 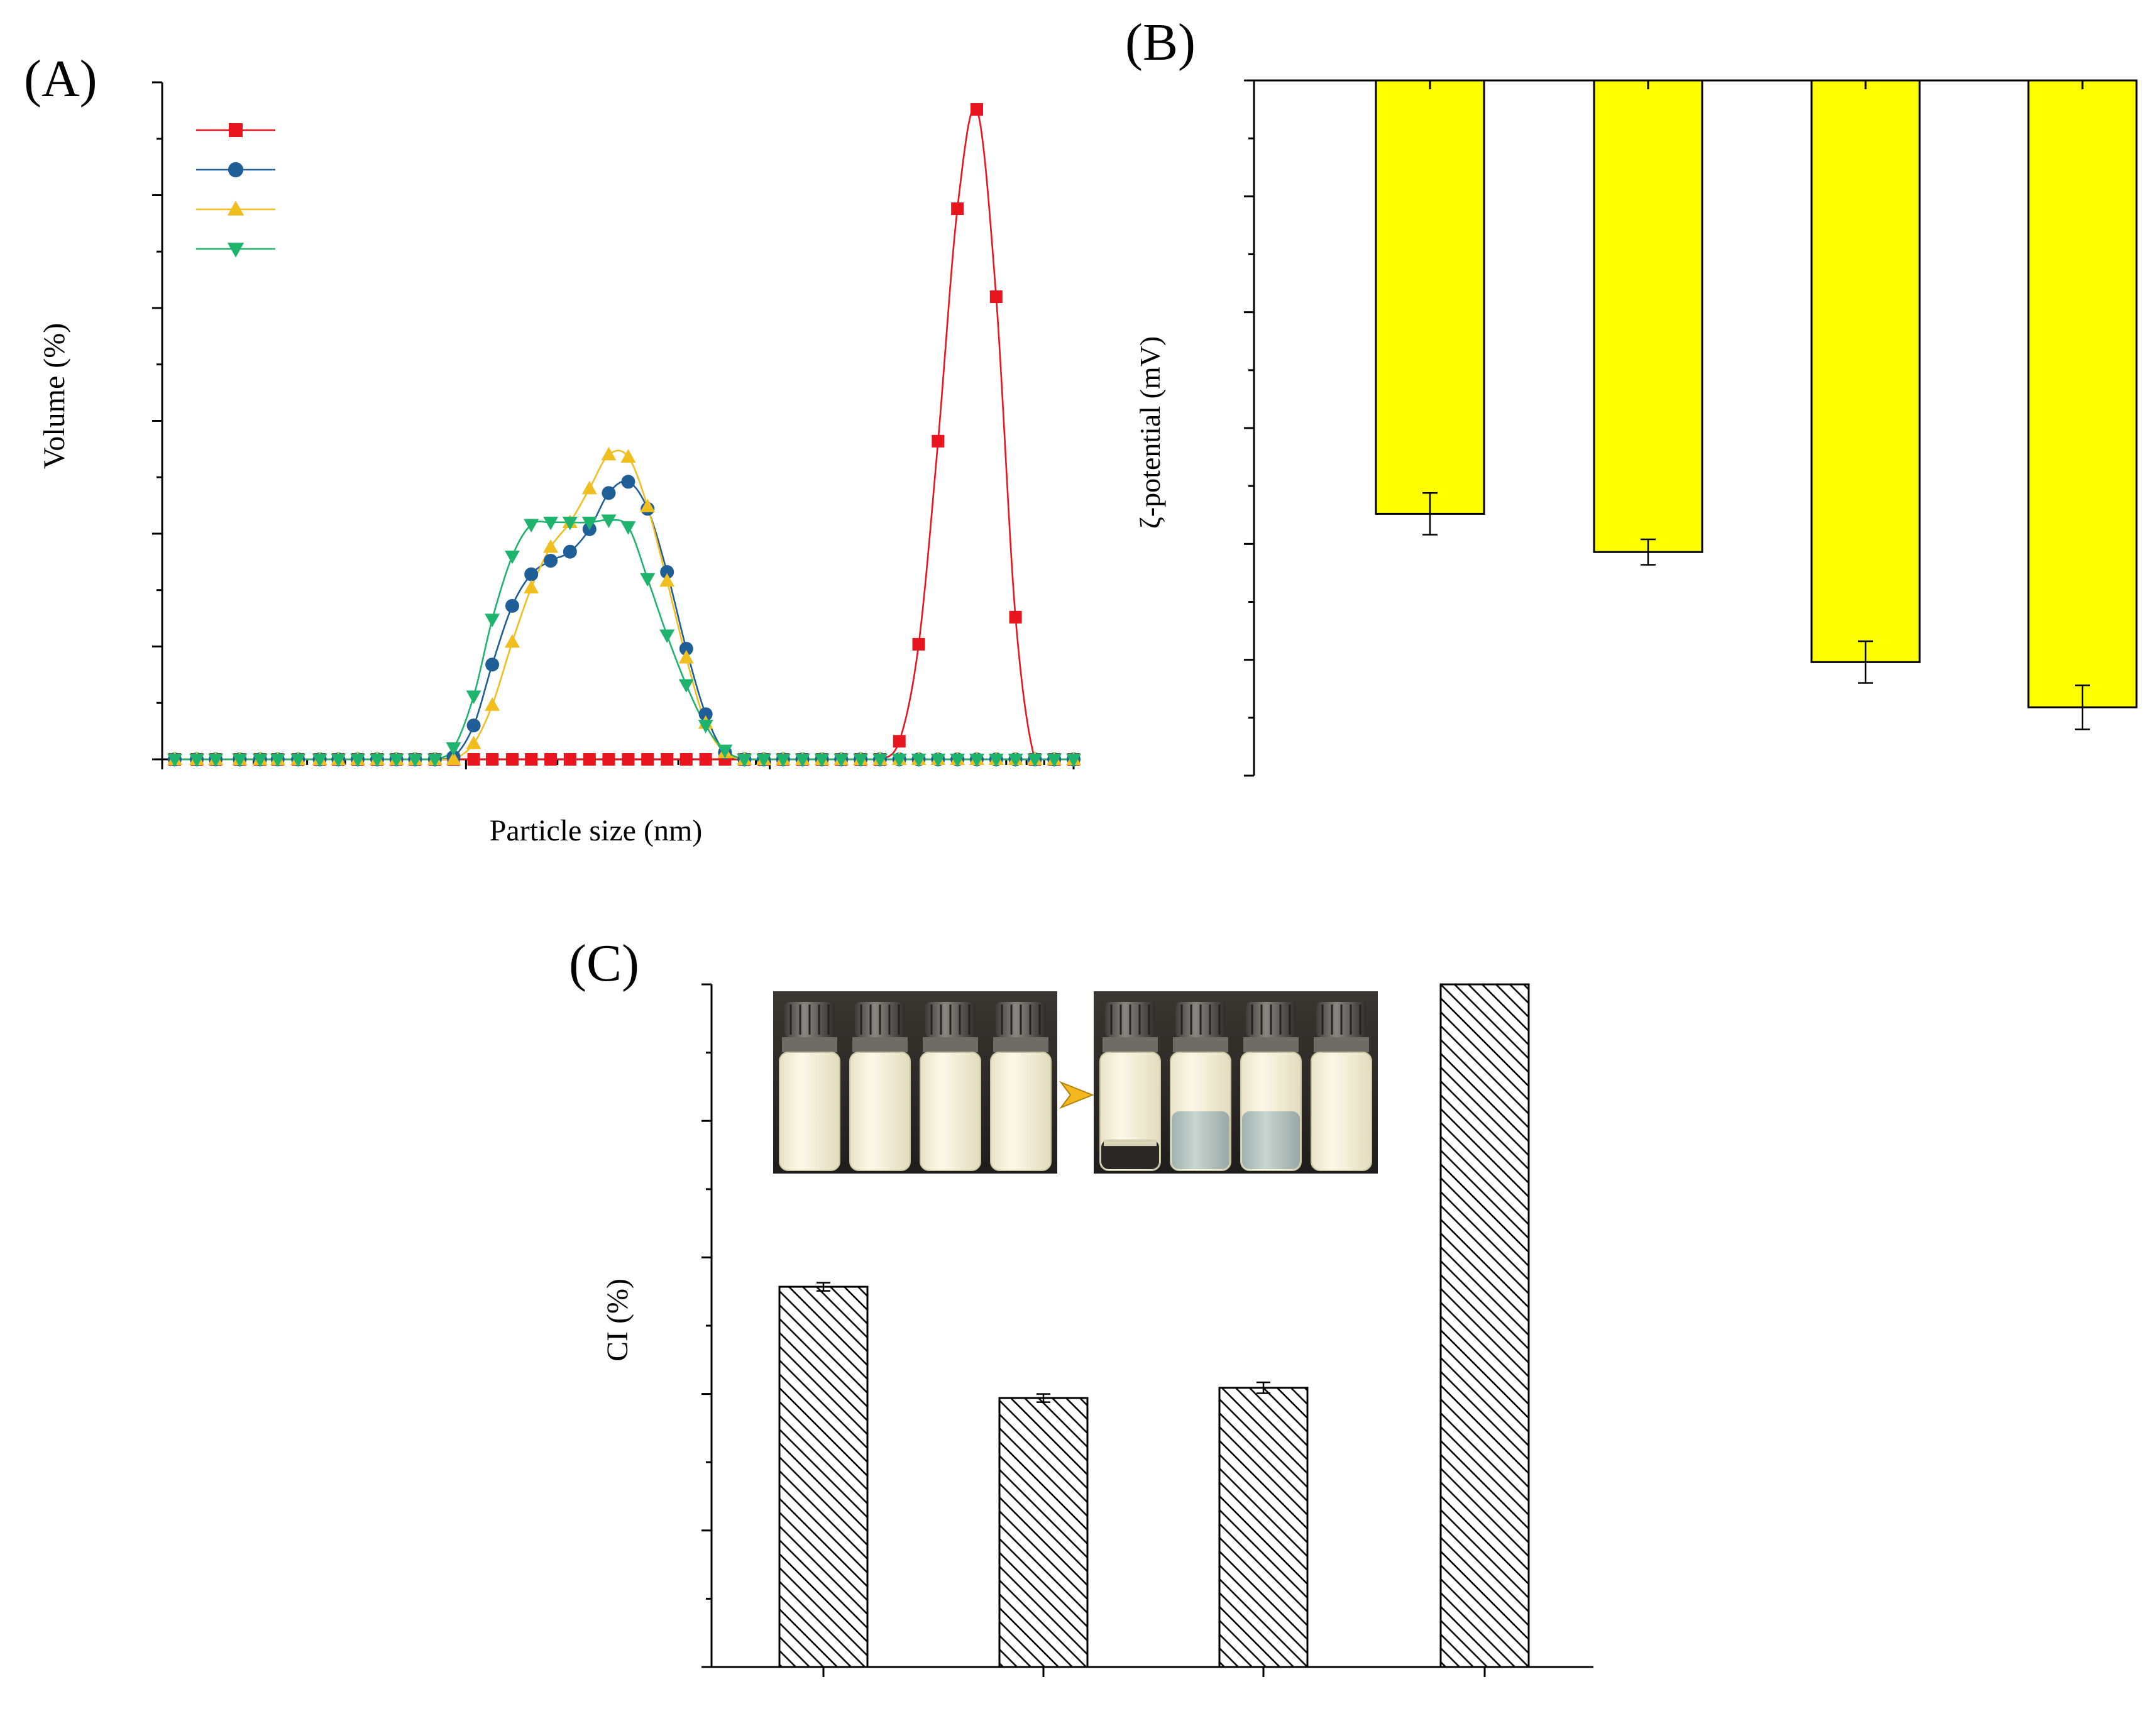 I want to click on panel-label-c: (C), so click(x=604, y=963).